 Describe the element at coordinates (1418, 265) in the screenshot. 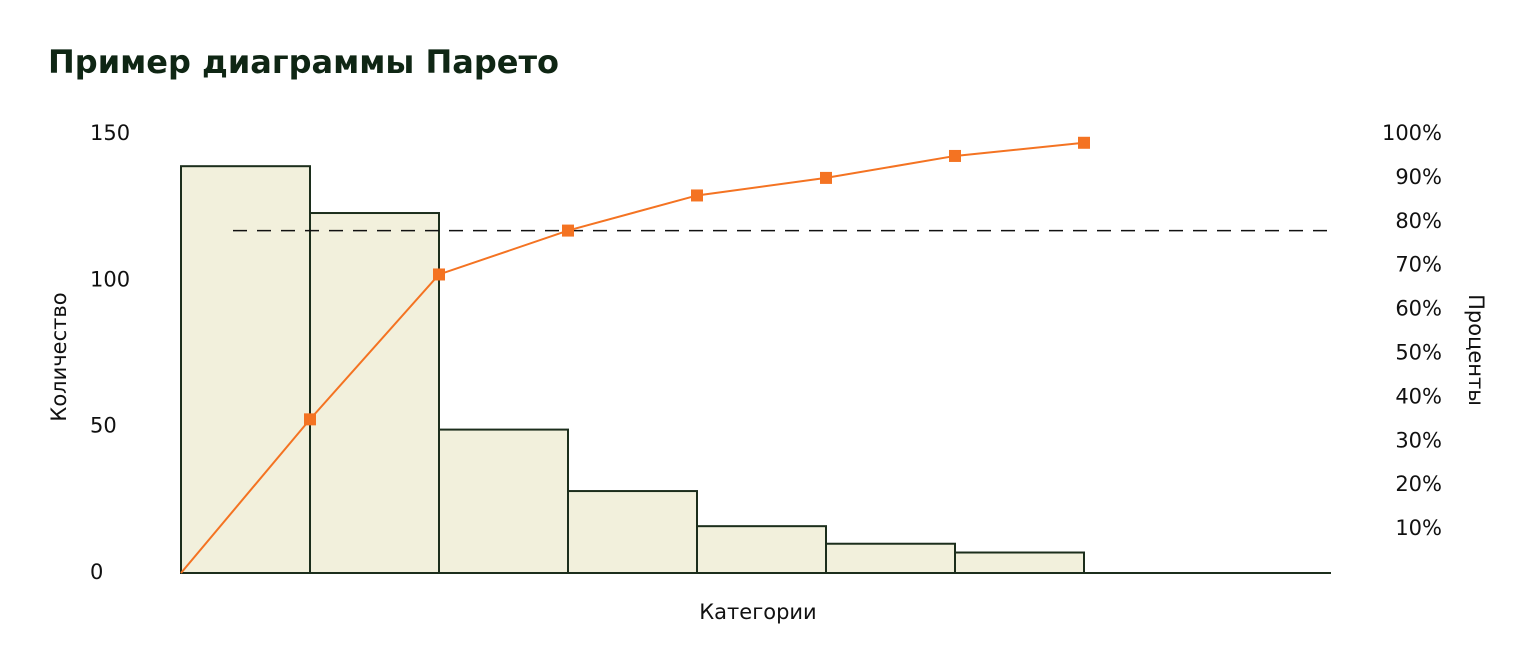

I see `y2-tick-label: 70%` at that location.